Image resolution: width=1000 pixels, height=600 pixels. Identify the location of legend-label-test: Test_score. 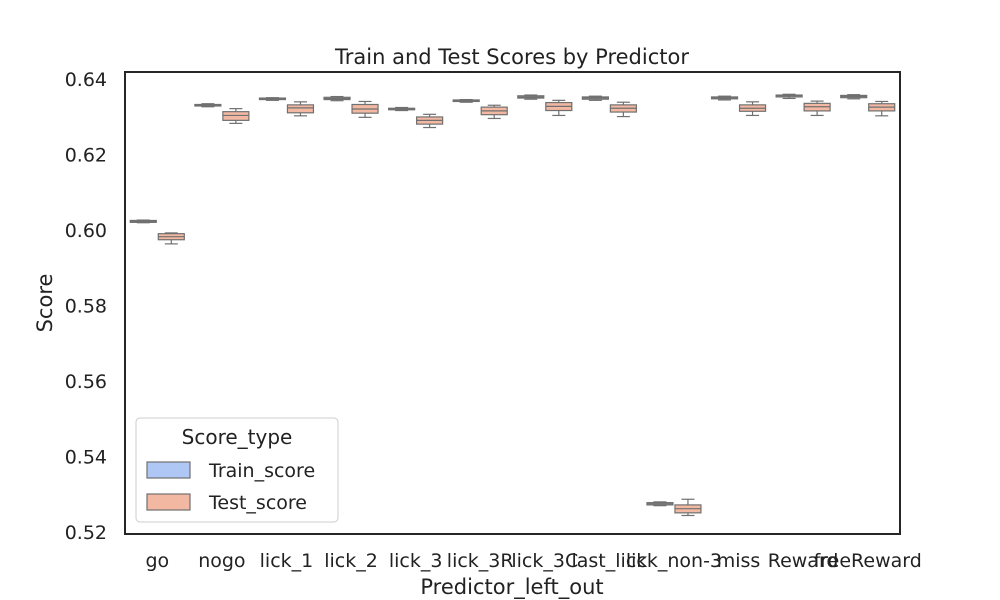
(257, 503).